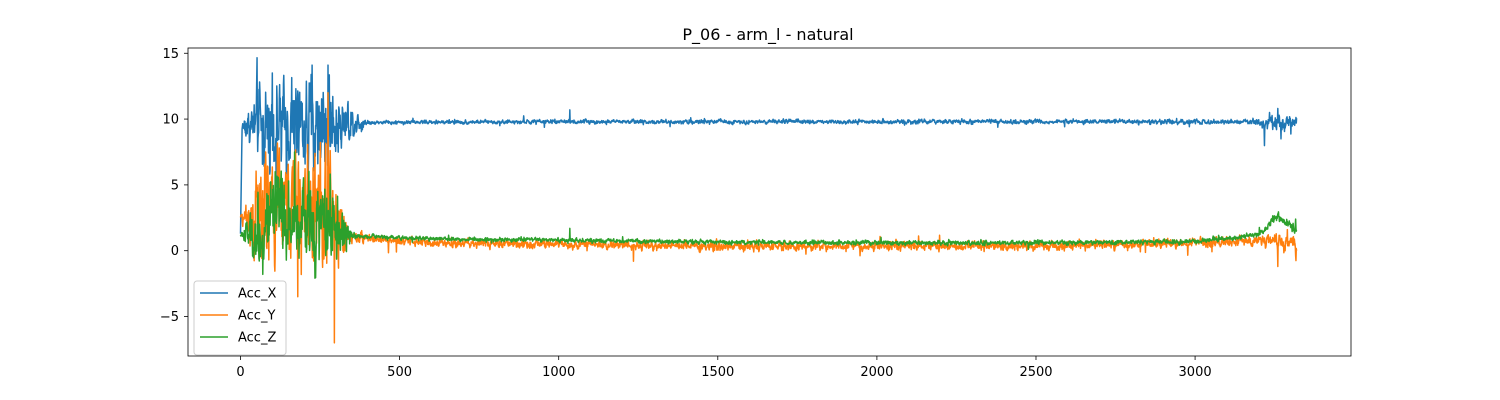  I want to click on y-tick-label: 0, so click(175, 251).